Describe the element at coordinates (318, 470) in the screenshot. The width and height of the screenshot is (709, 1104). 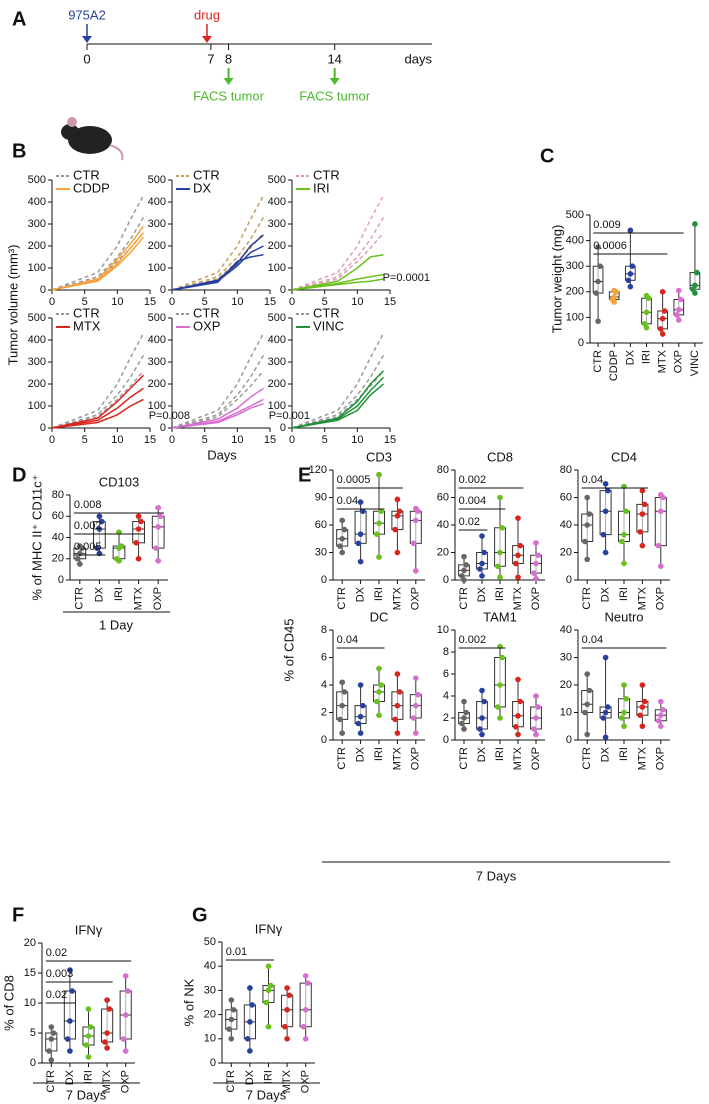
I see `y-tick-label: 120` at that location.